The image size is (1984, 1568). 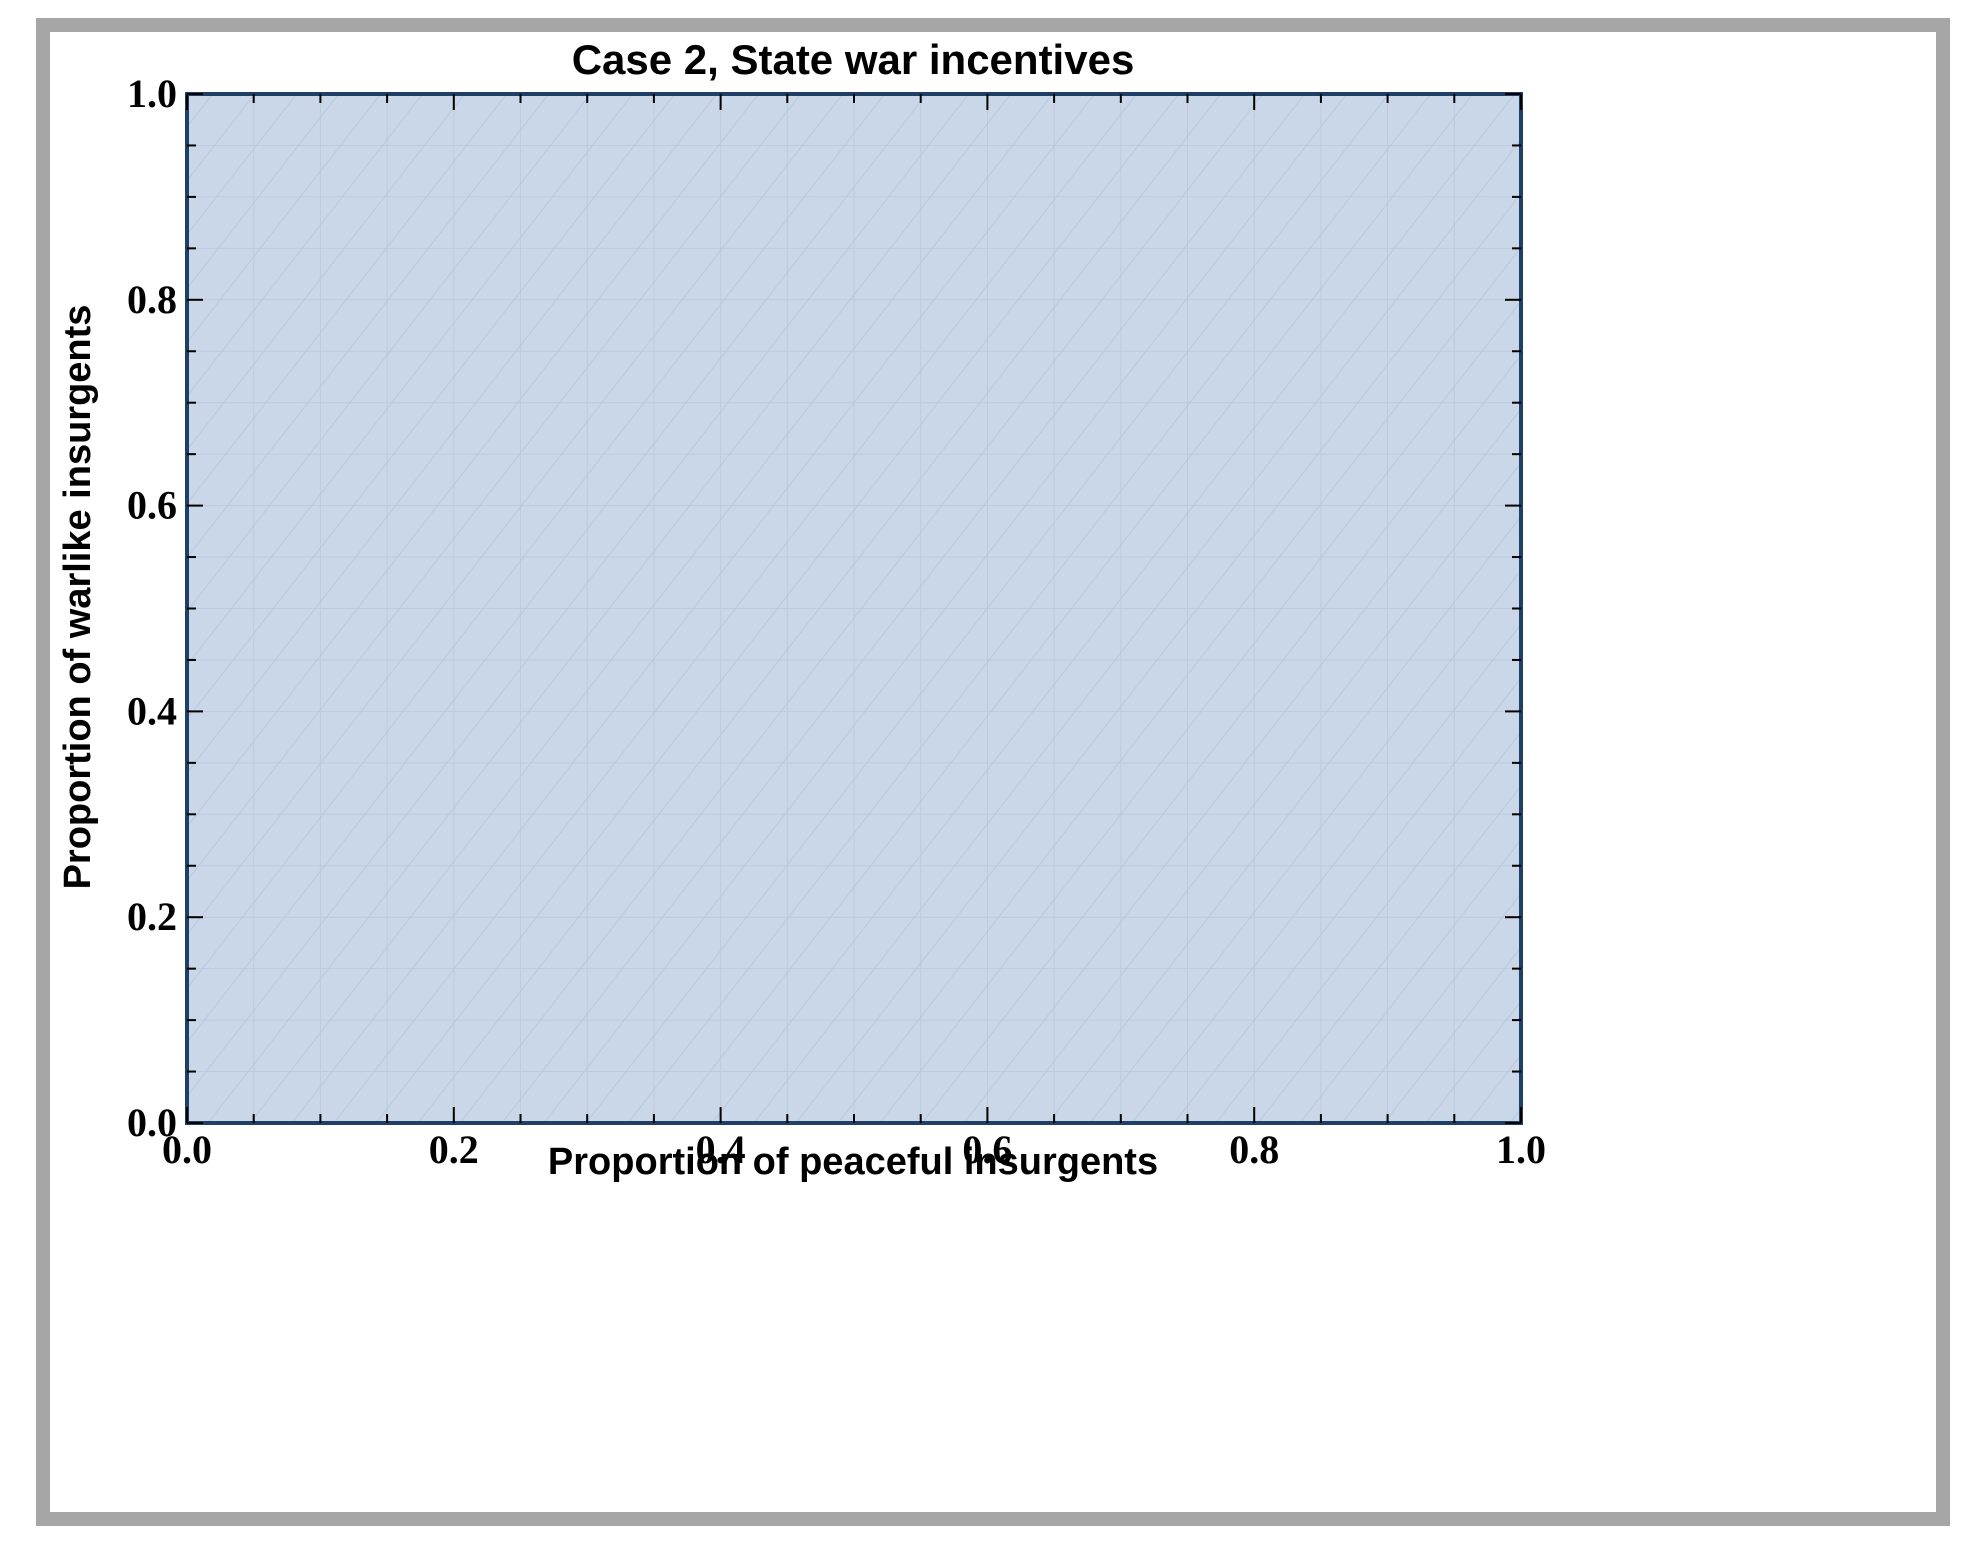 What do you see at coordinates (152, 299) in the screenshot?
I see `y-tick-label: 0.8` at bounding box center [152, 299].